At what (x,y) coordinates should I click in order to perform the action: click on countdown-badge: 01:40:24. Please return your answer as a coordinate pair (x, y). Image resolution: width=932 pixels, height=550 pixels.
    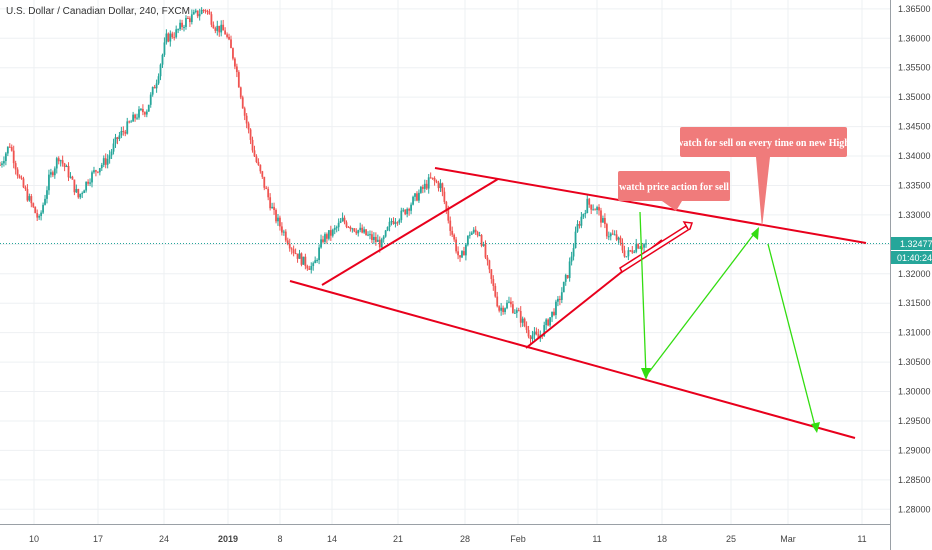
    Looking at the image, I should click on (911, 257).